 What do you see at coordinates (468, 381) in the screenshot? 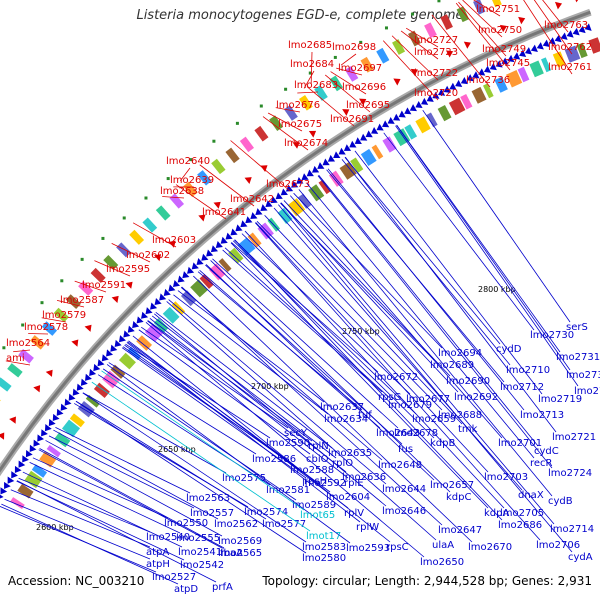
I see `reverse-gene-label: lmo2690` at bounding box center [468, 381].